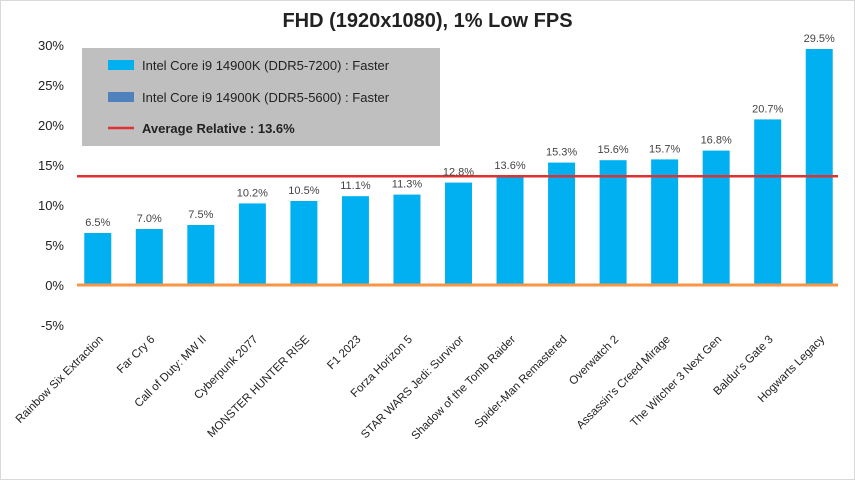  I want to click on y-axis: -5% 0% 5% 10% 15% 20% 25% 30%, so click(51, 185).